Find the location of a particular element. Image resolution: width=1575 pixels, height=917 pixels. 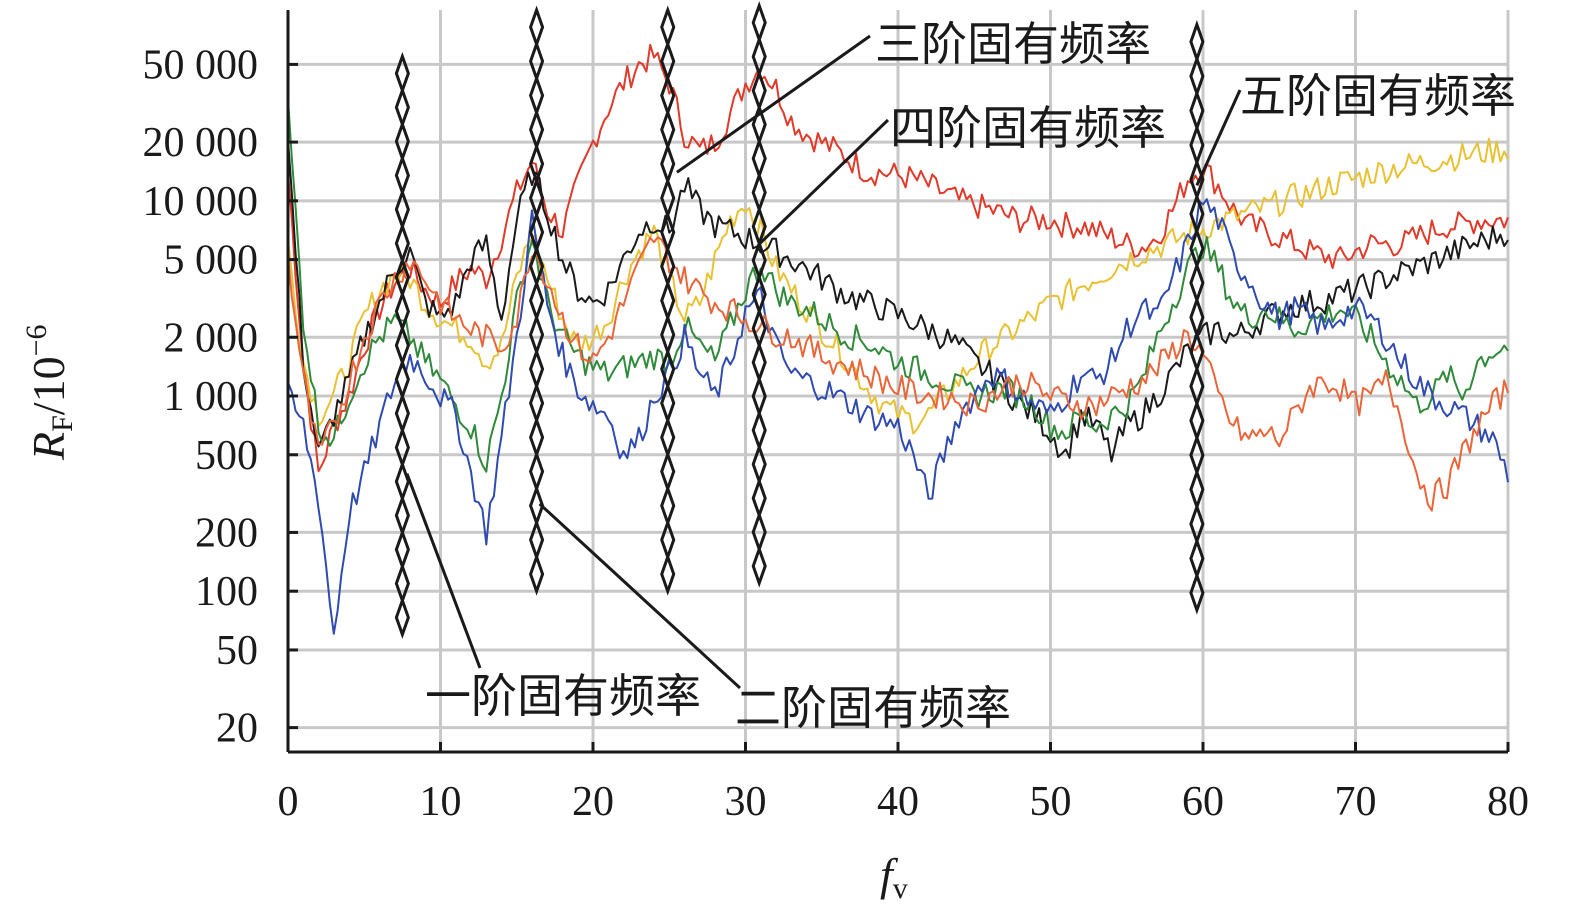

x-tick-label-2: 20 is located at coordinates (593, 802).